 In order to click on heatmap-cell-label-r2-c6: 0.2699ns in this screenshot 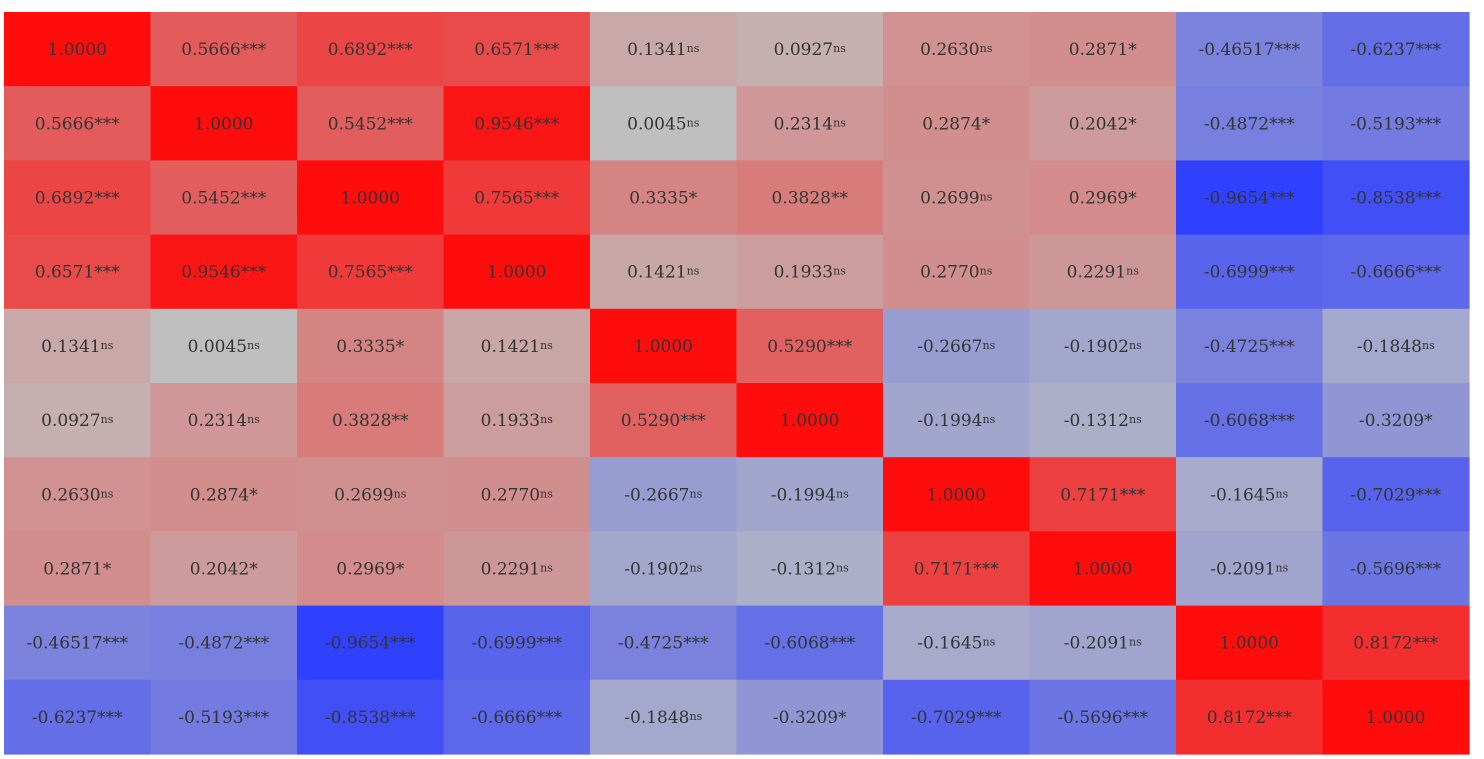, I will do `click(956, 199)`.